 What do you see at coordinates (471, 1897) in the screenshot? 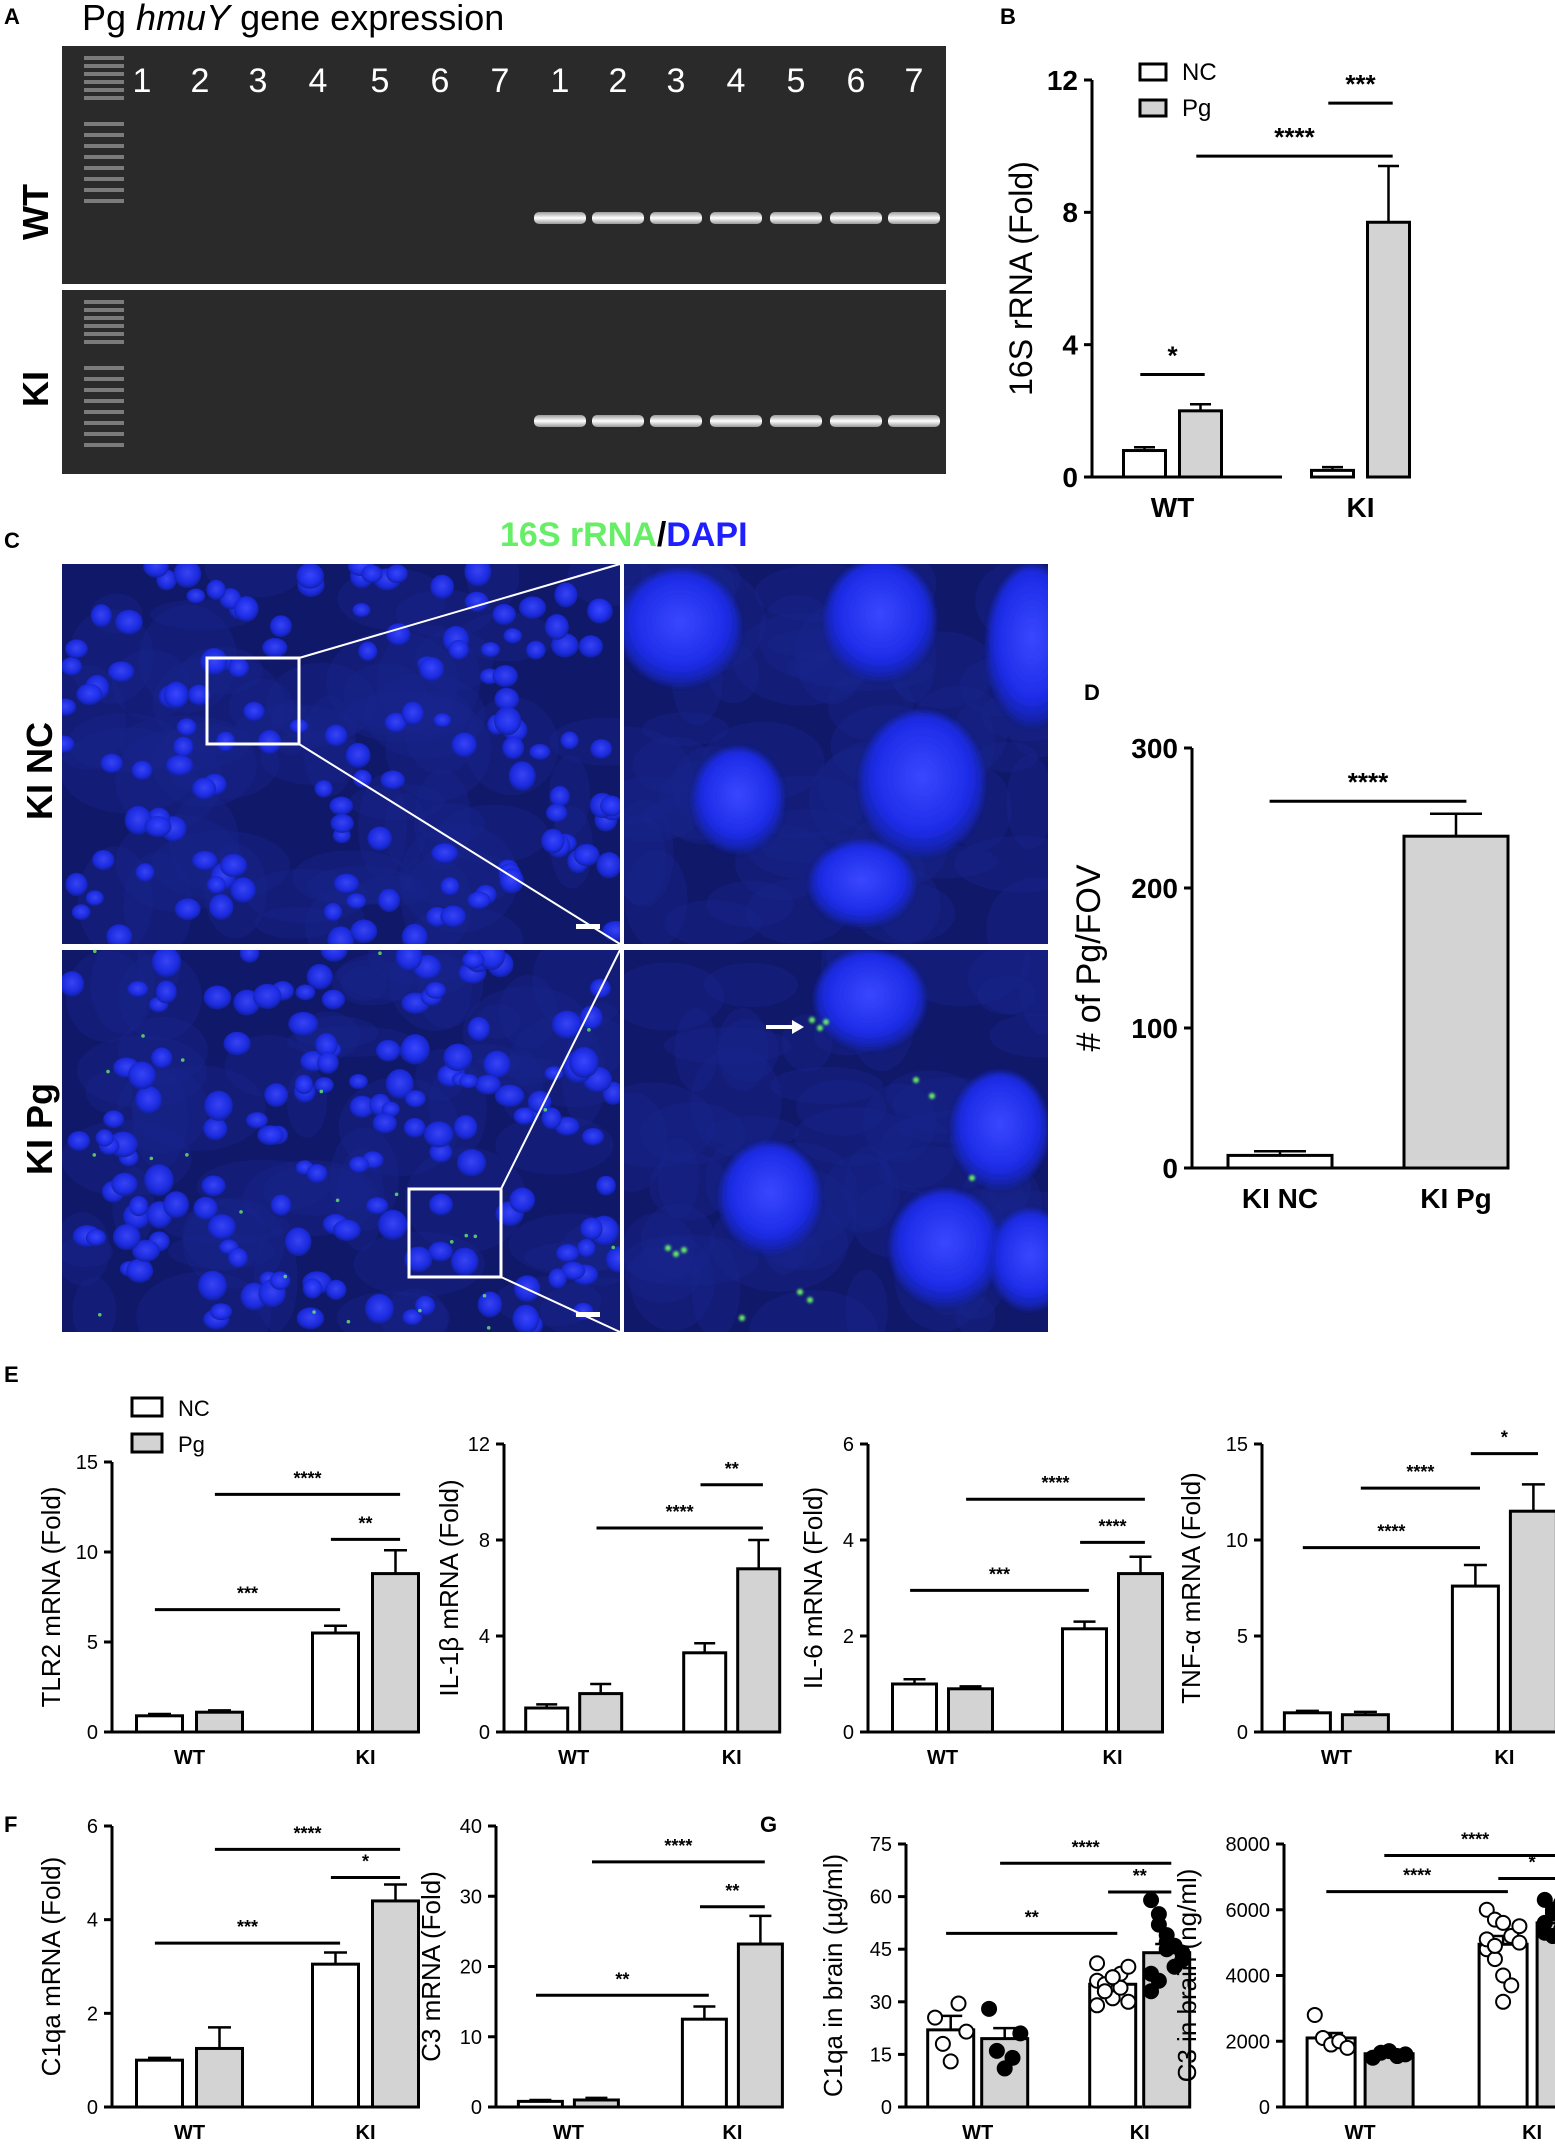
I see `y-tick-label: 30` at bounding box center [471, 1897].